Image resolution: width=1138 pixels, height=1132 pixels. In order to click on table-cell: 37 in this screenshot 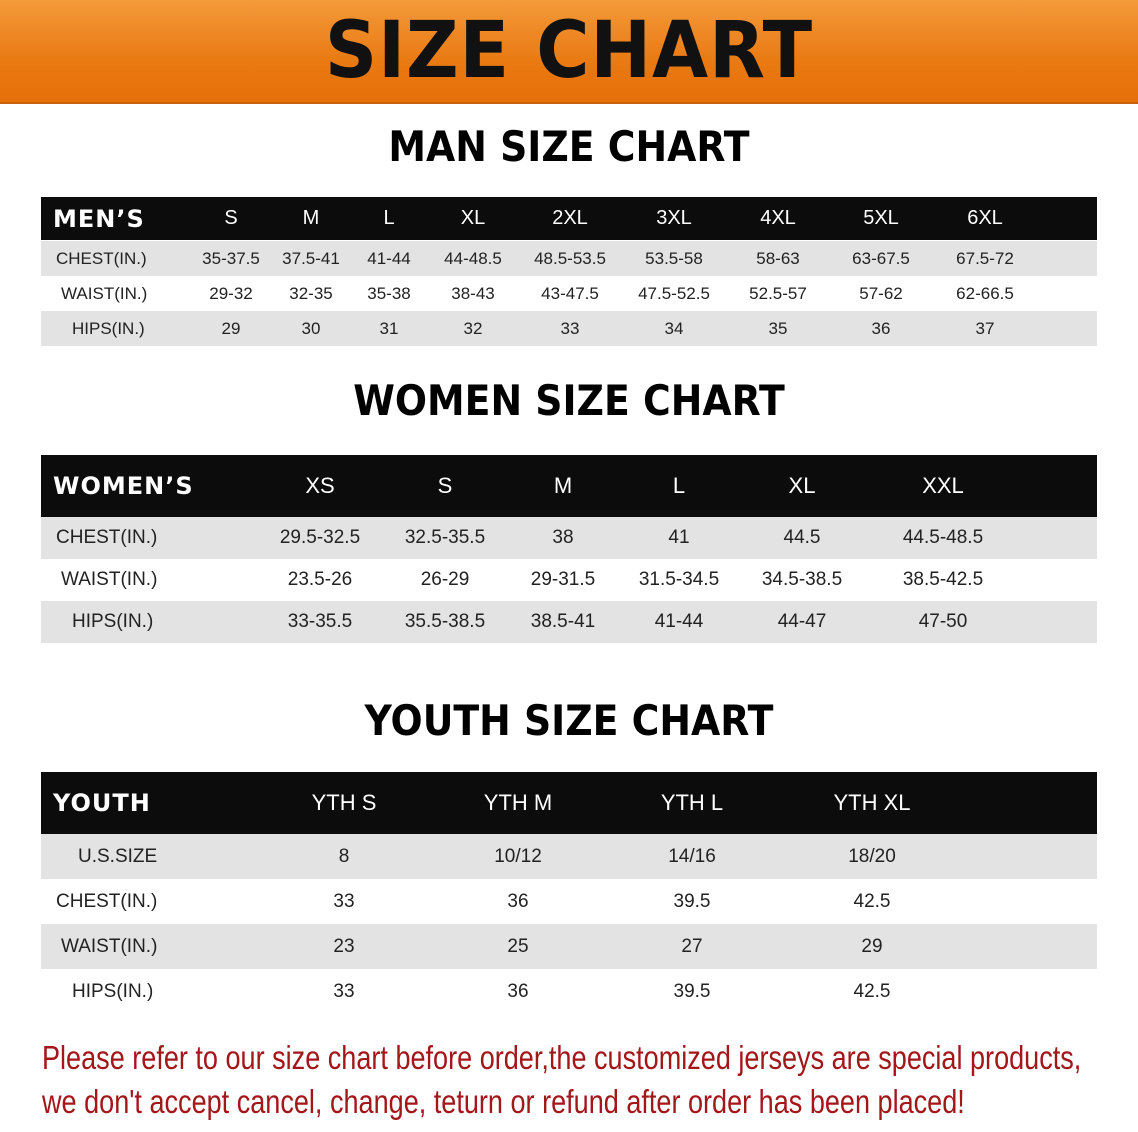, I will do `click(985, 328)`.